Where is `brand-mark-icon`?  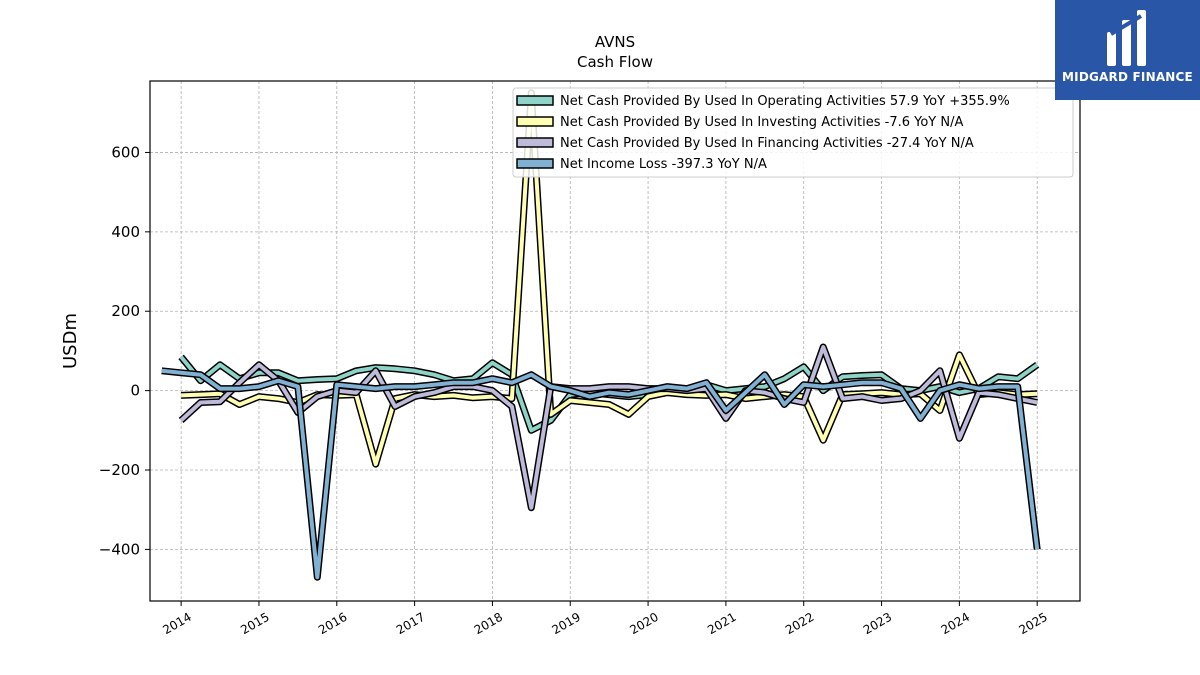 brand-mark-icon is located at coordinates (1126, 38).